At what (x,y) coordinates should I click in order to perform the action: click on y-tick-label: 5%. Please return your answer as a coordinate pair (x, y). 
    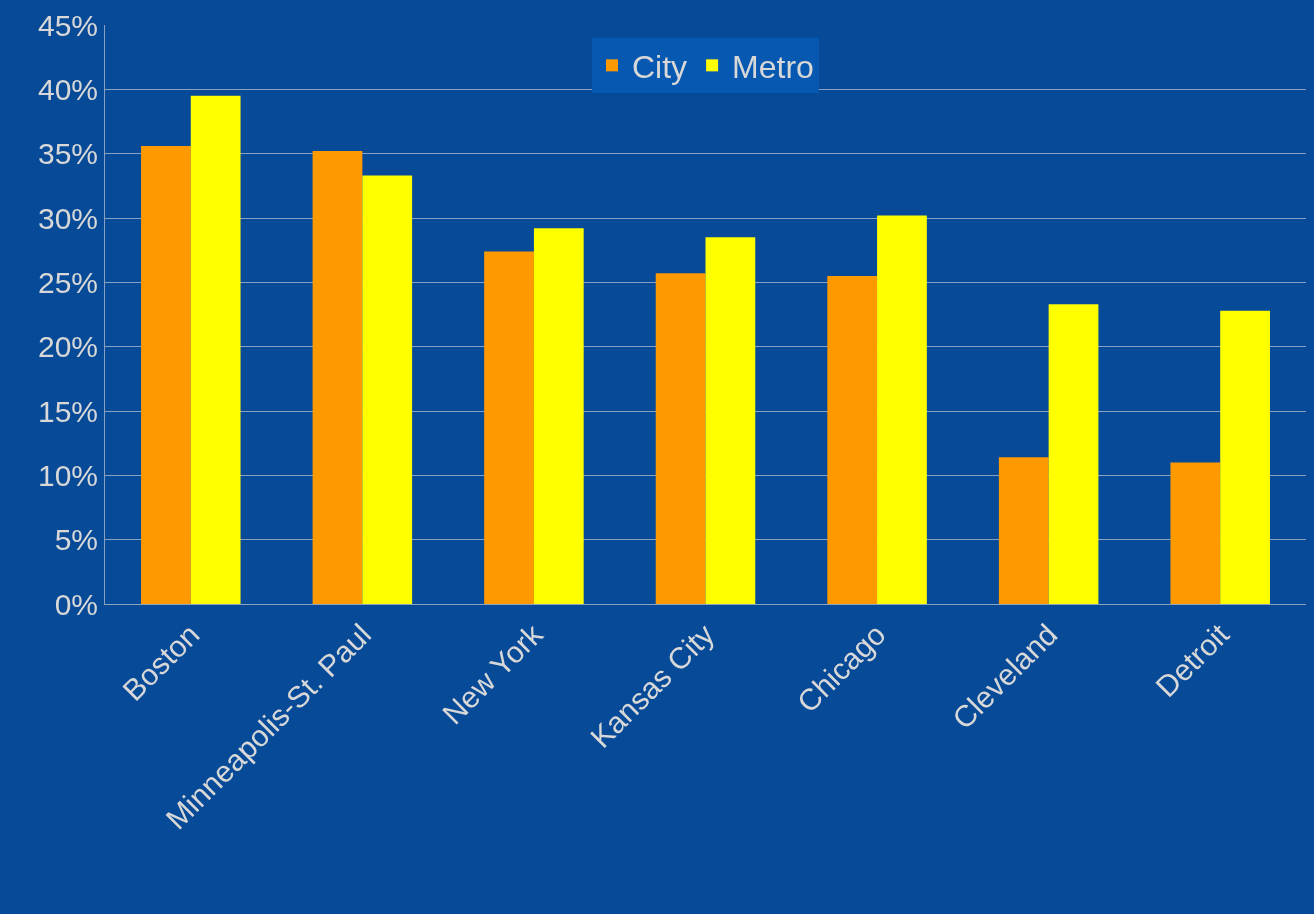
    Looking at the image, I should click on (76, 540).